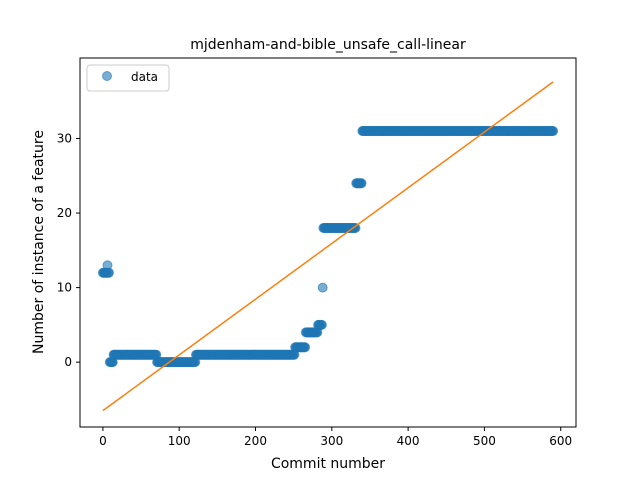 This screenshot has height=480, width=640. What do you see at coordinates (64, 139) in the screenshot?
I see `y-tick-label: 30` at bounding box center [64, 139].